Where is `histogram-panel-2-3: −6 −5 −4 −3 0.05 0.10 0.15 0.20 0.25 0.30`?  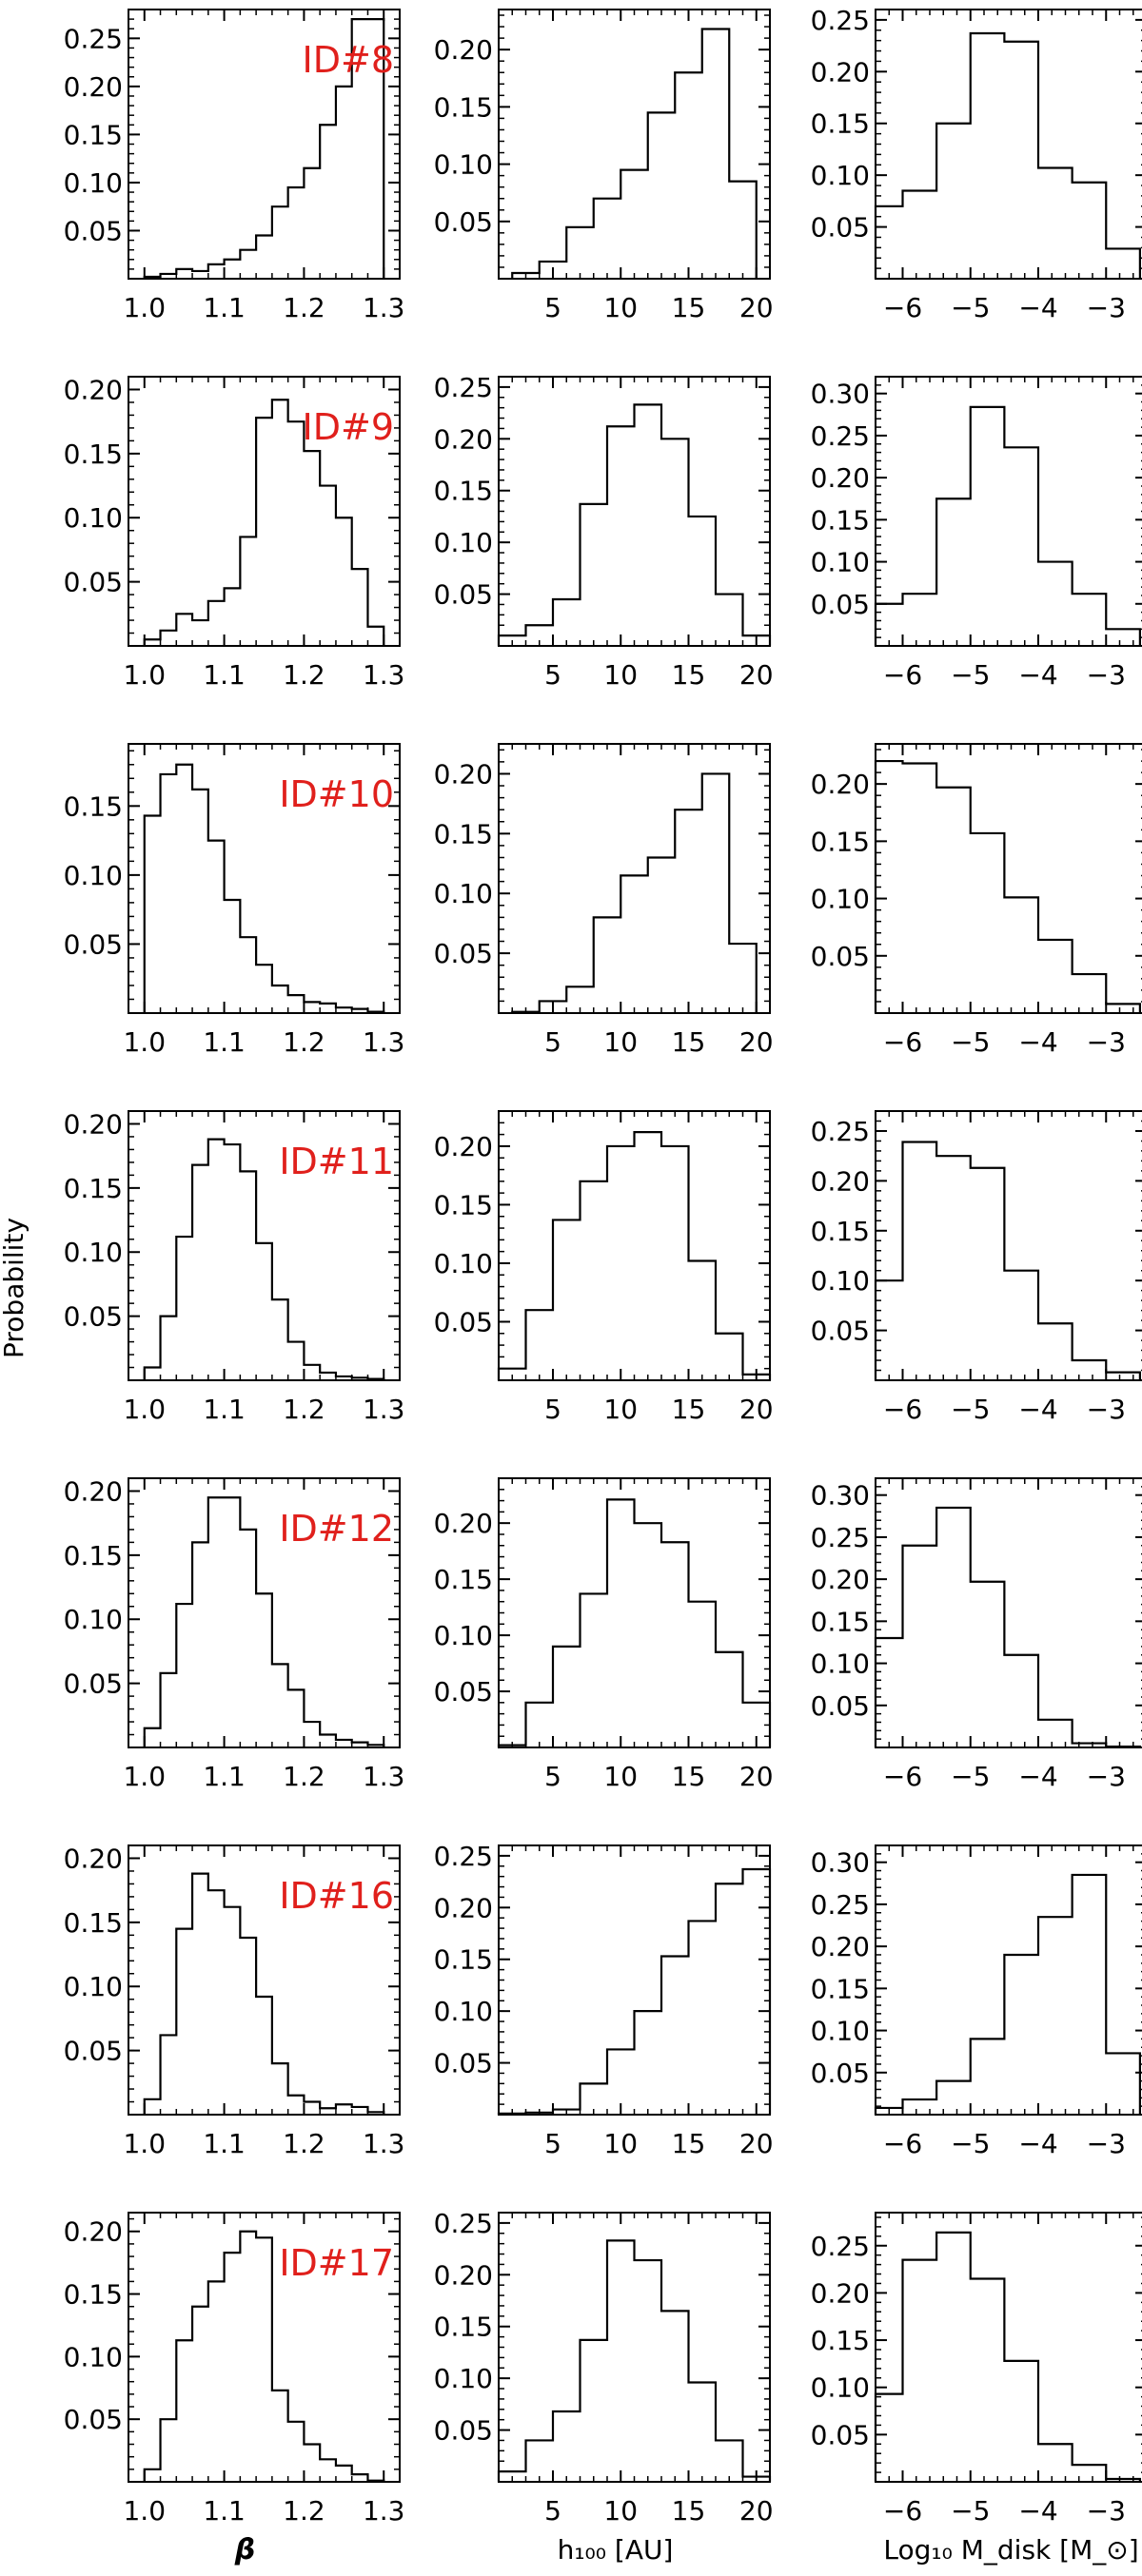 histogram-panel-2-3: −6 −5 −4 −3 0.05 0.10 0.15 0.20 0.25 0.30 is located at coordinates (976, 533).